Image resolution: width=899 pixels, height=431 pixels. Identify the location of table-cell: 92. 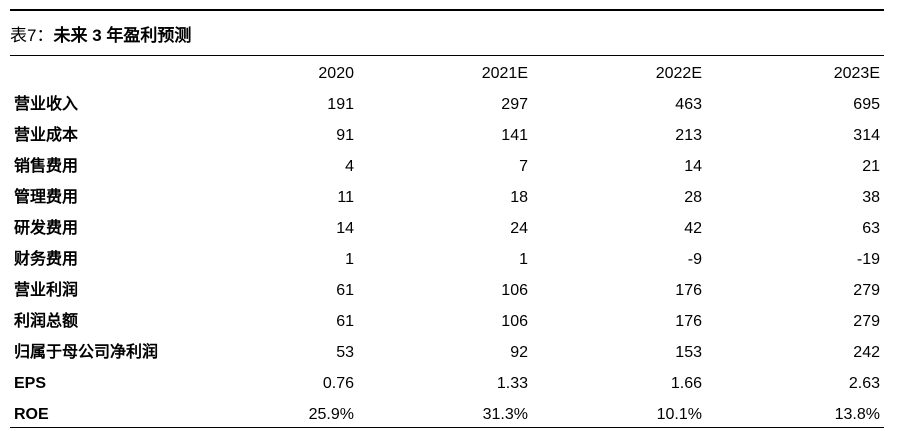
(519, 352).